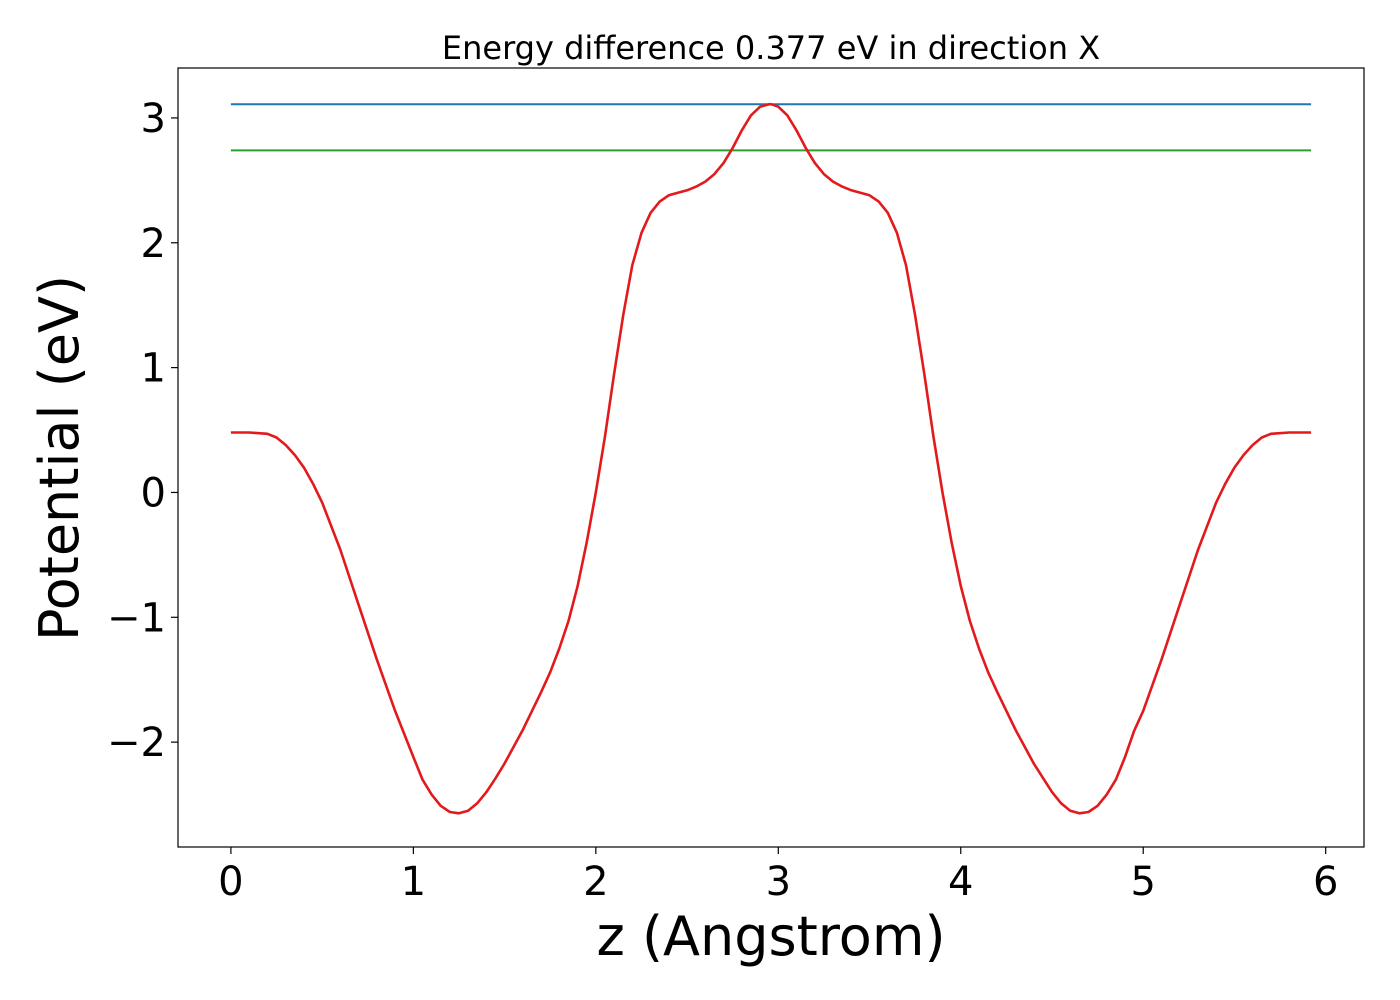 Image resolution: width=1400 pixels, height=1000 pixels. I want to click on x-tick-label: 1, so click(413, 882).